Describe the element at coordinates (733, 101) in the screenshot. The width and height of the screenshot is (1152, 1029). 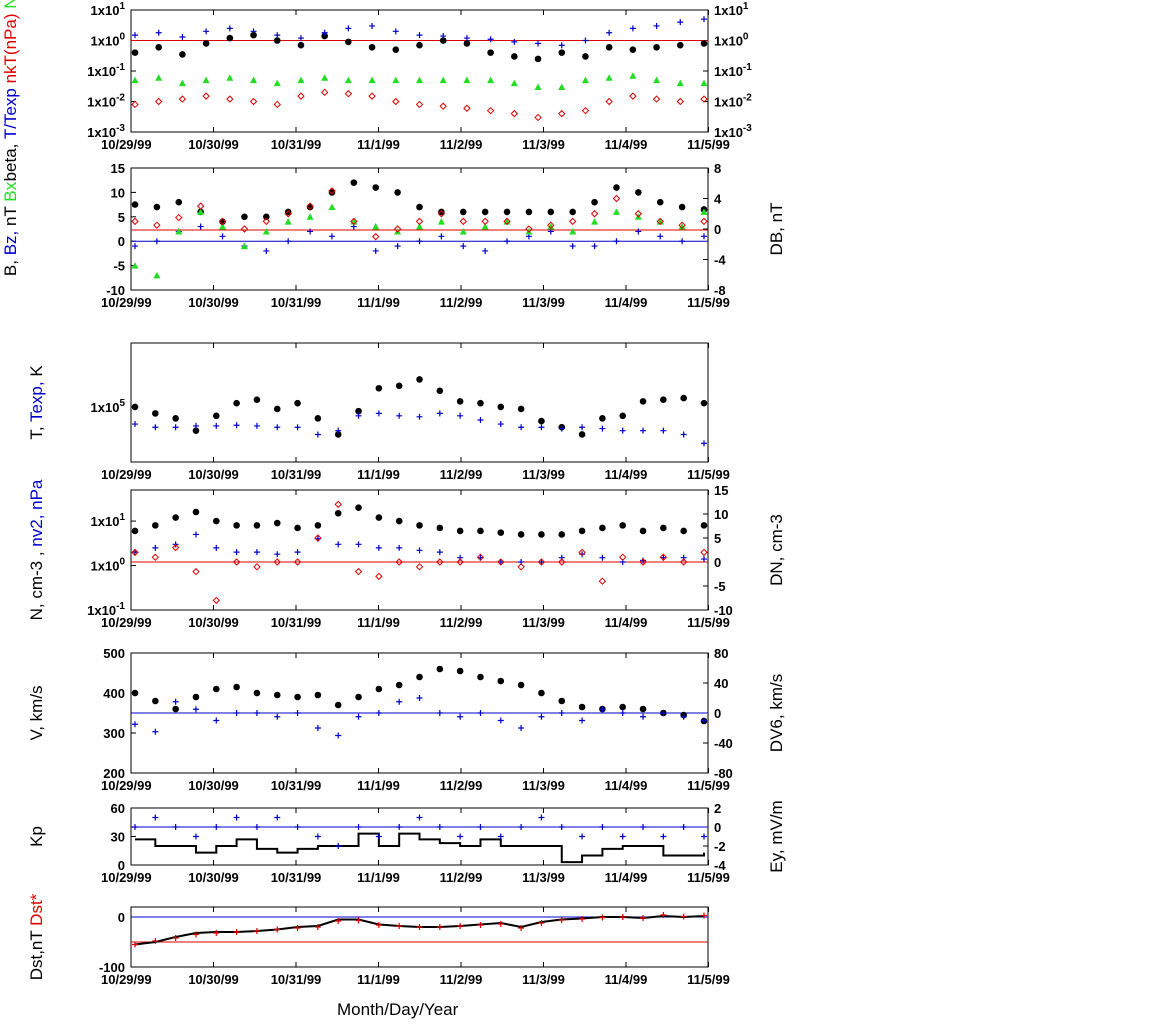
I see `y2-tick-label: 1x10⁻²` at that location.